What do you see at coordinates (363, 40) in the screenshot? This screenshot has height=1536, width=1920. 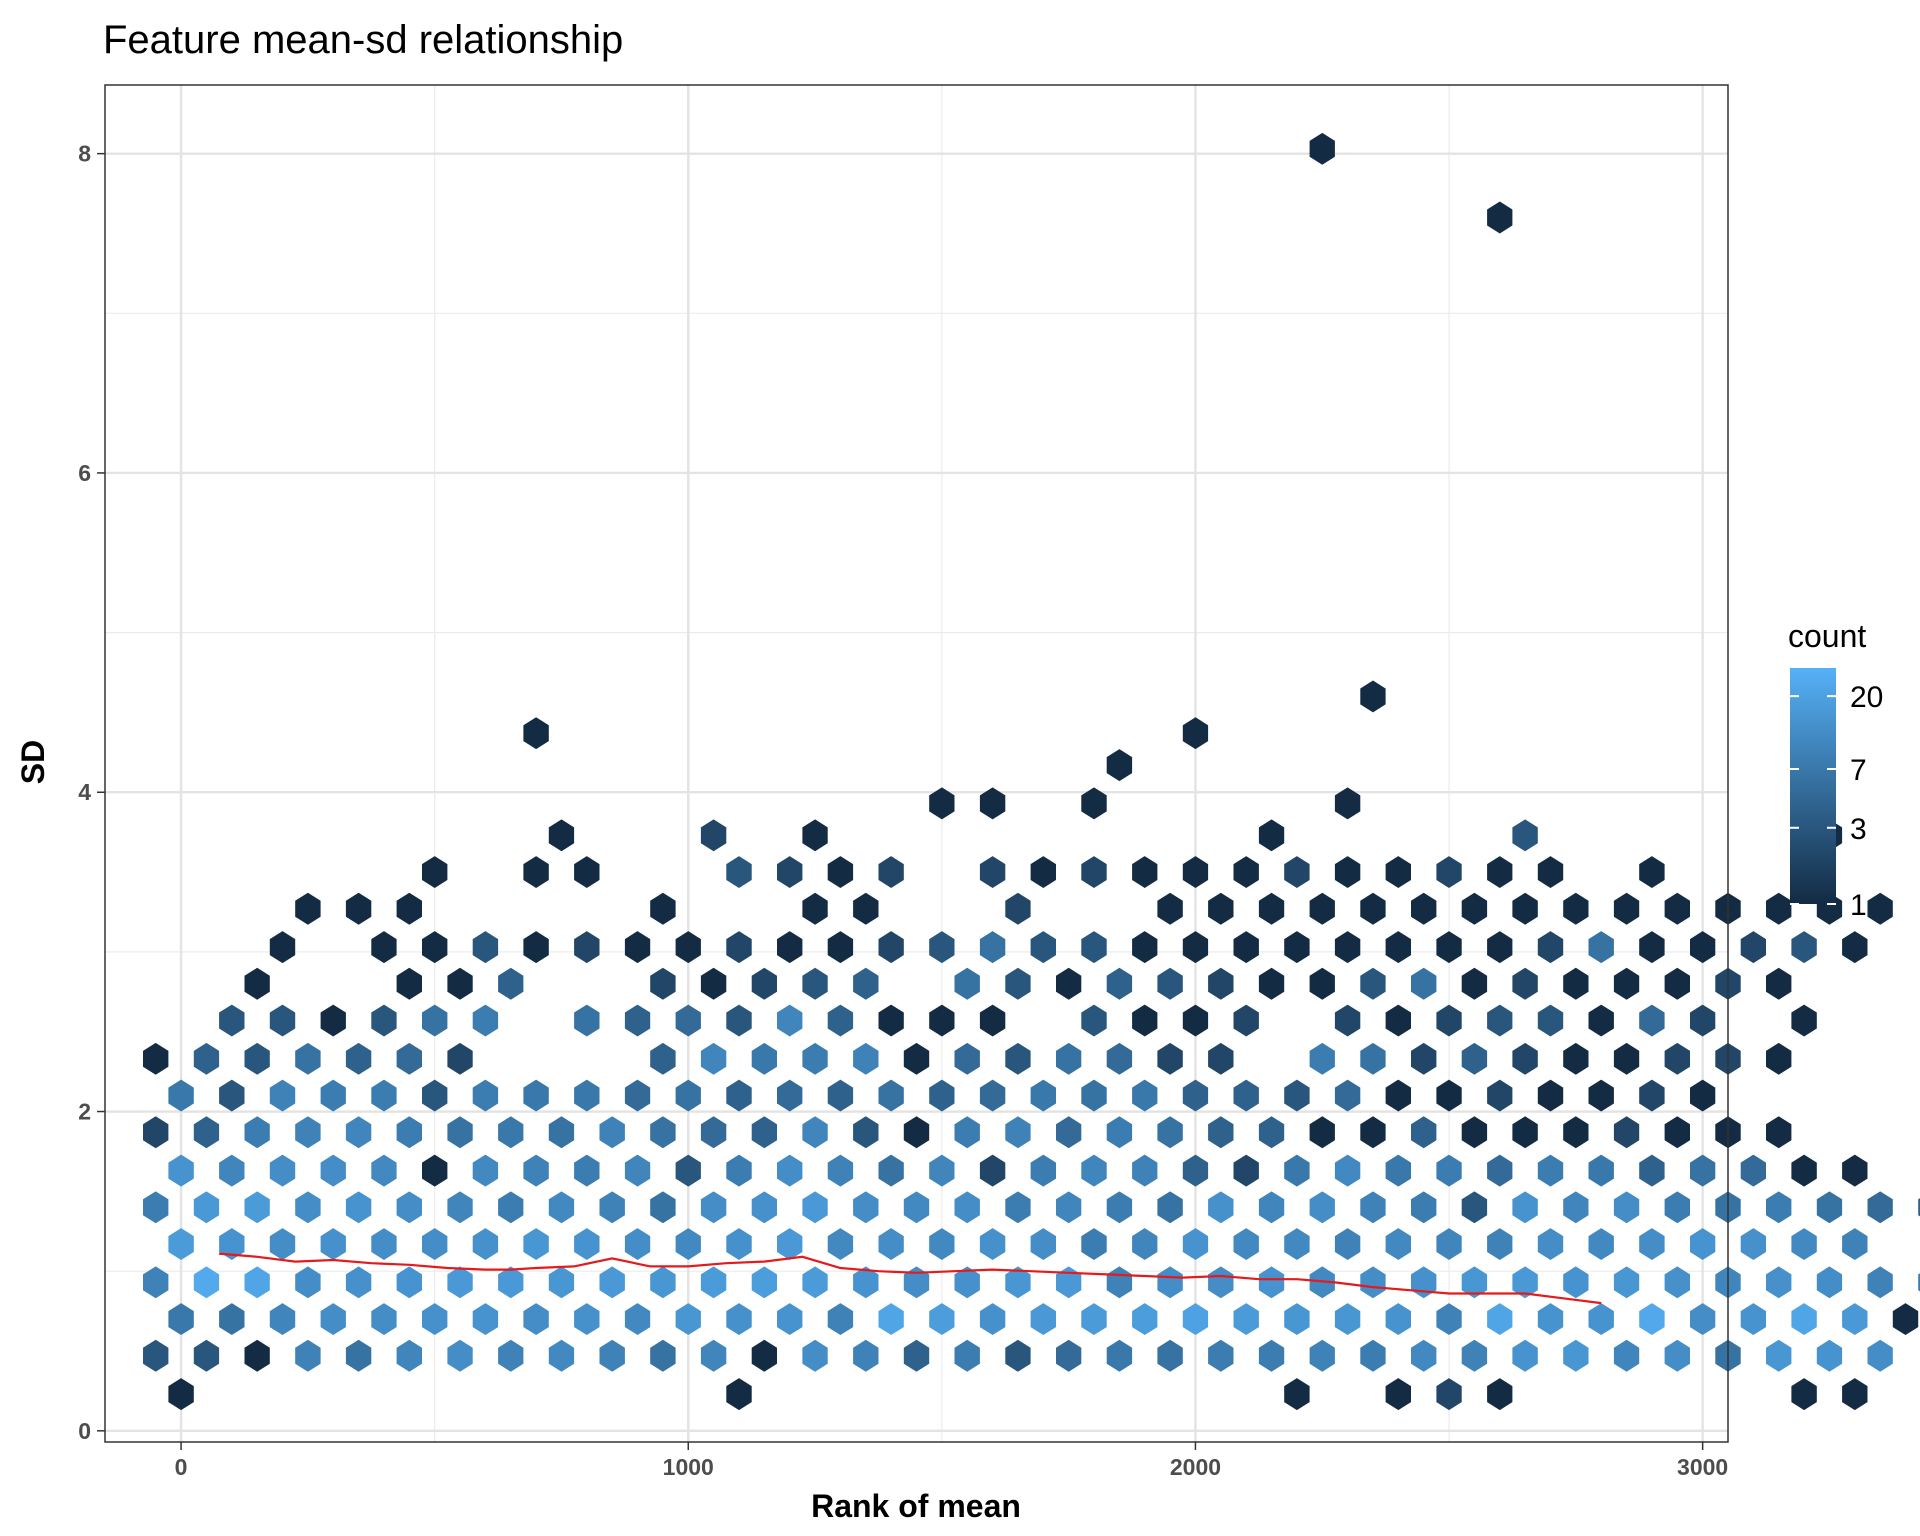 I see `chart-title: Feature mean-sd relationship` at bounding box center [363, 40].